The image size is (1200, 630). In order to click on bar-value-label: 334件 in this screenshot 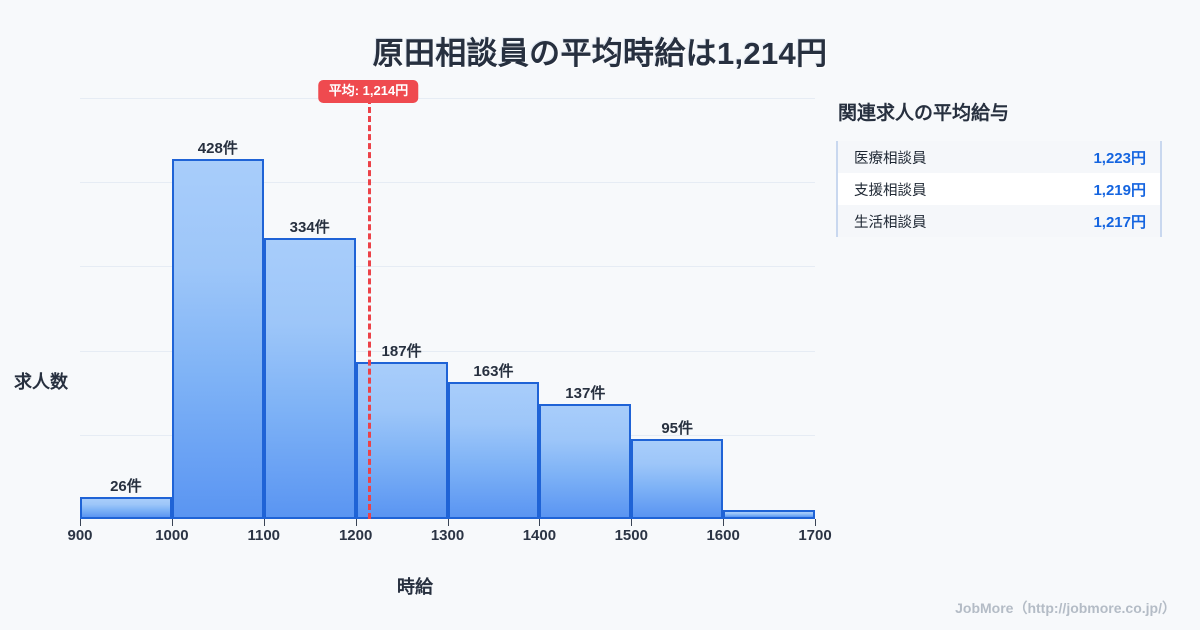, I will do `click(309, 227)`.